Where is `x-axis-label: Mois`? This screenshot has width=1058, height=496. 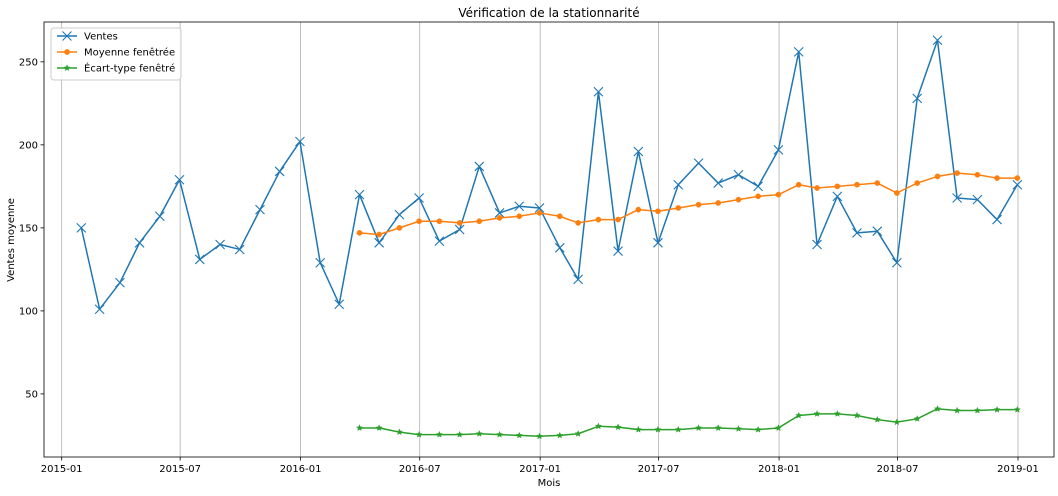 x-axis-label: Mois is located at coordinates (549, 483).